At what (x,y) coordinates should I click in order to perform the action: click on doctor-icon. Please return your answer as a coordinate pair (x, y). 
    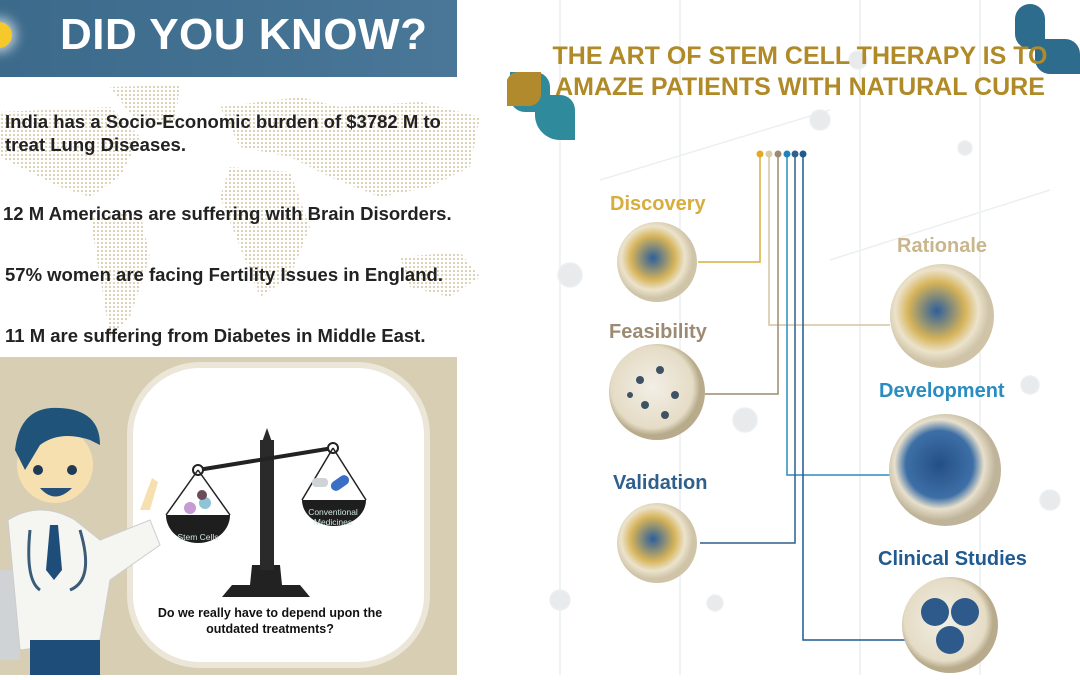
    Looking at the image, I should click on (80, 543).